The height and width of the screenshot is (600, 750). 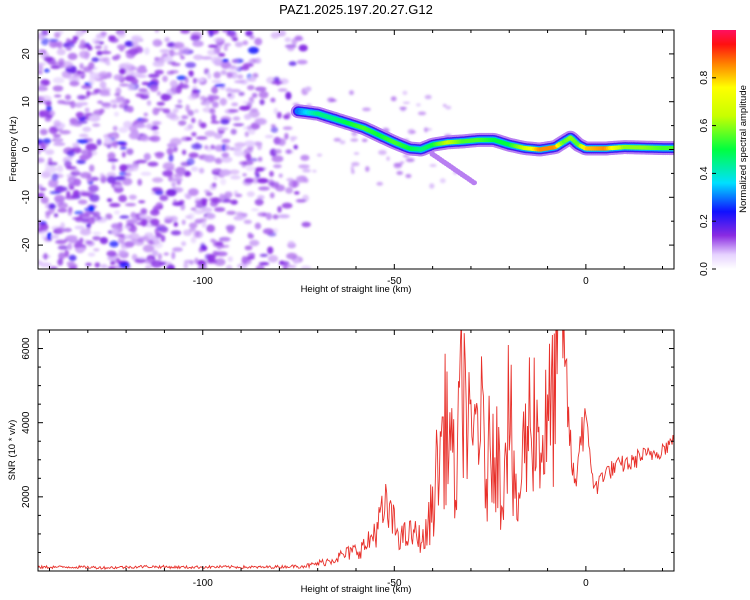 I want to click on ridge-branch, so click(x=474, y=183).